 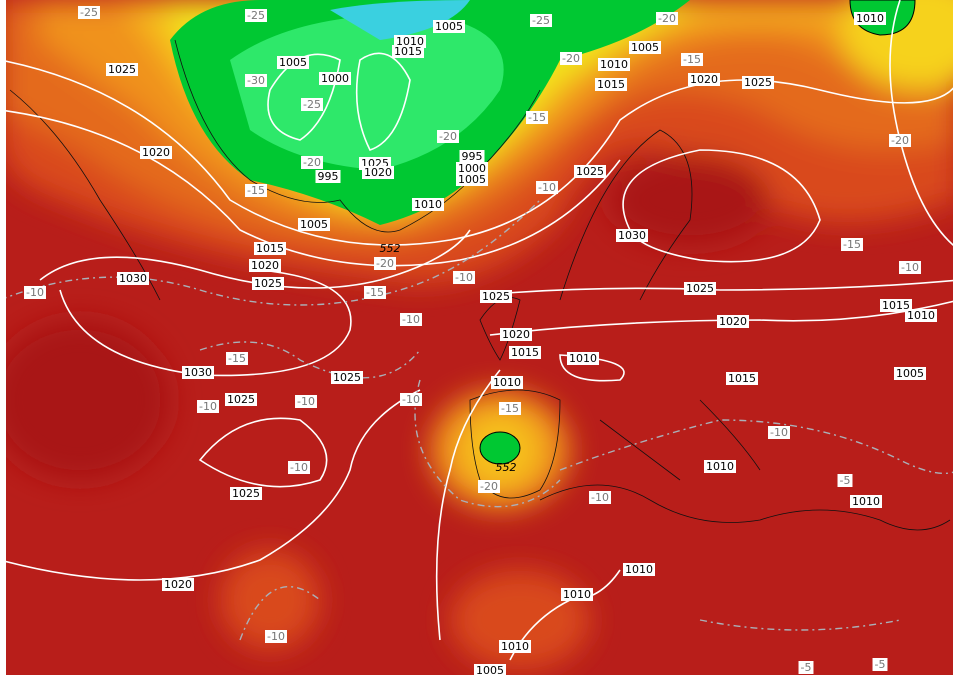 I want to click on temperature-label: -5, so click(x=880, y=664).